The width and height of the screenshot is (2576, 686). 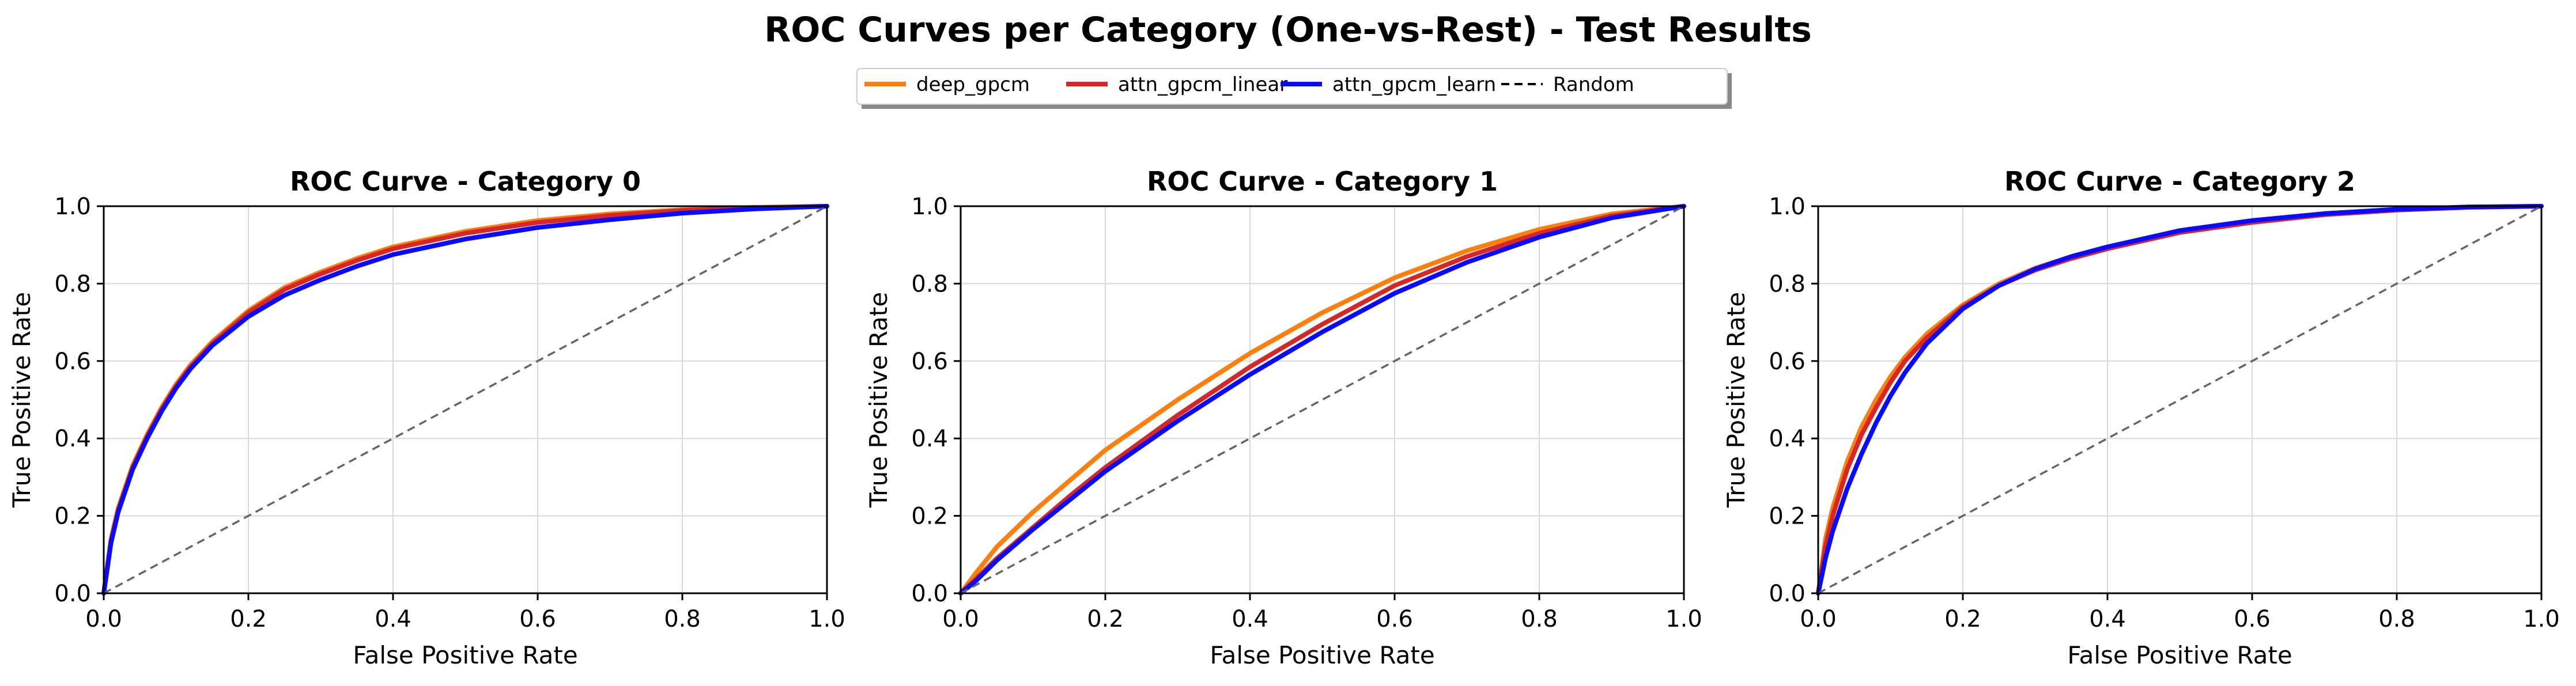 I want to click on legend-item-random: Random, so click(x=1568, y=84).